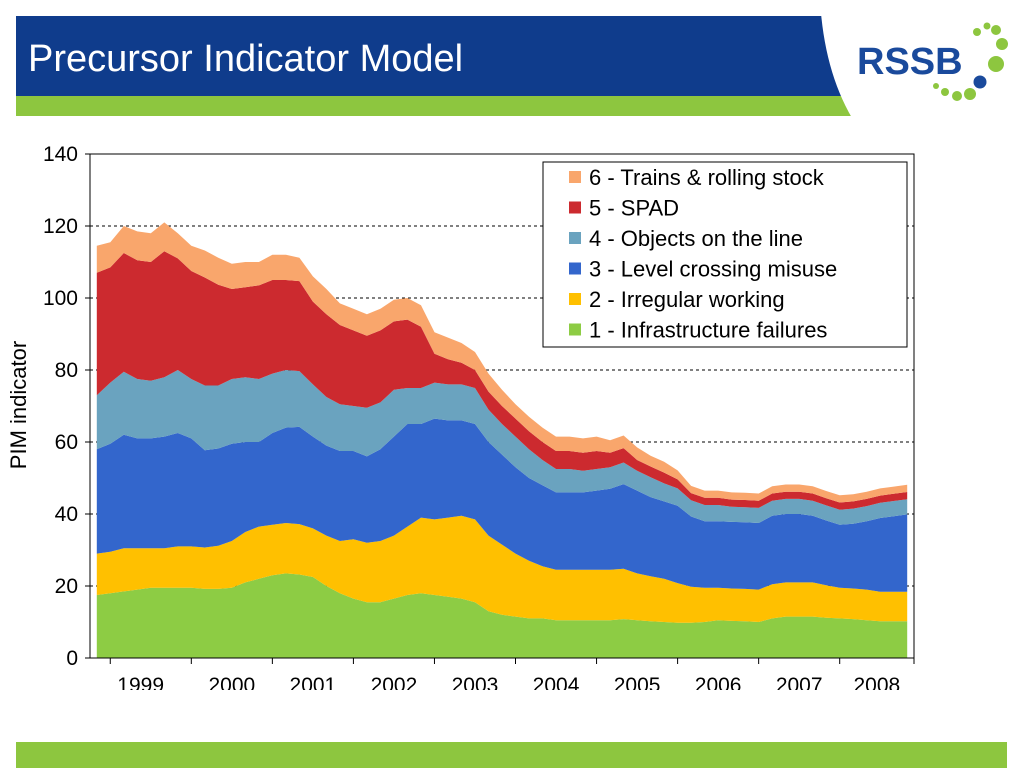  I want to click on header-bar, so click(438, 56).